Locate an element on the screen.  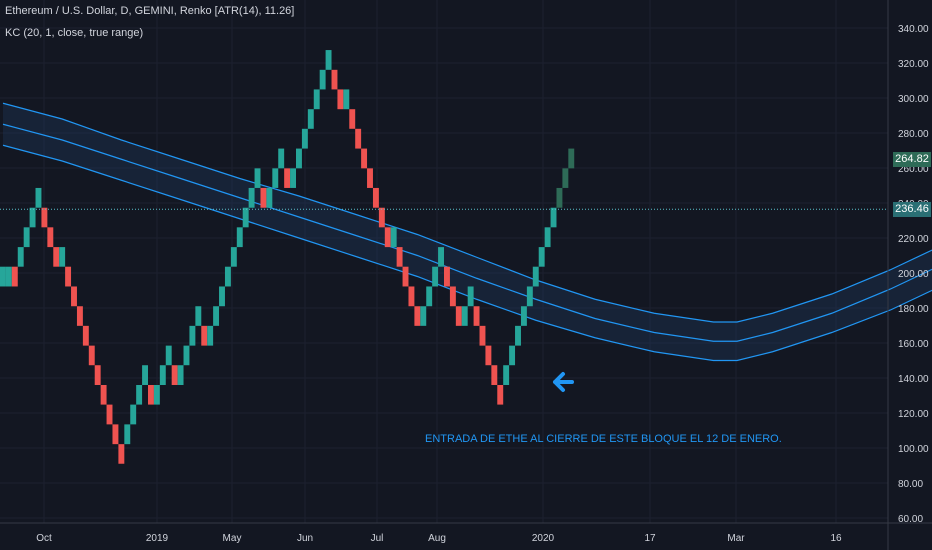
y-tick-label: 200.00 is located at coordinates (913, 274).